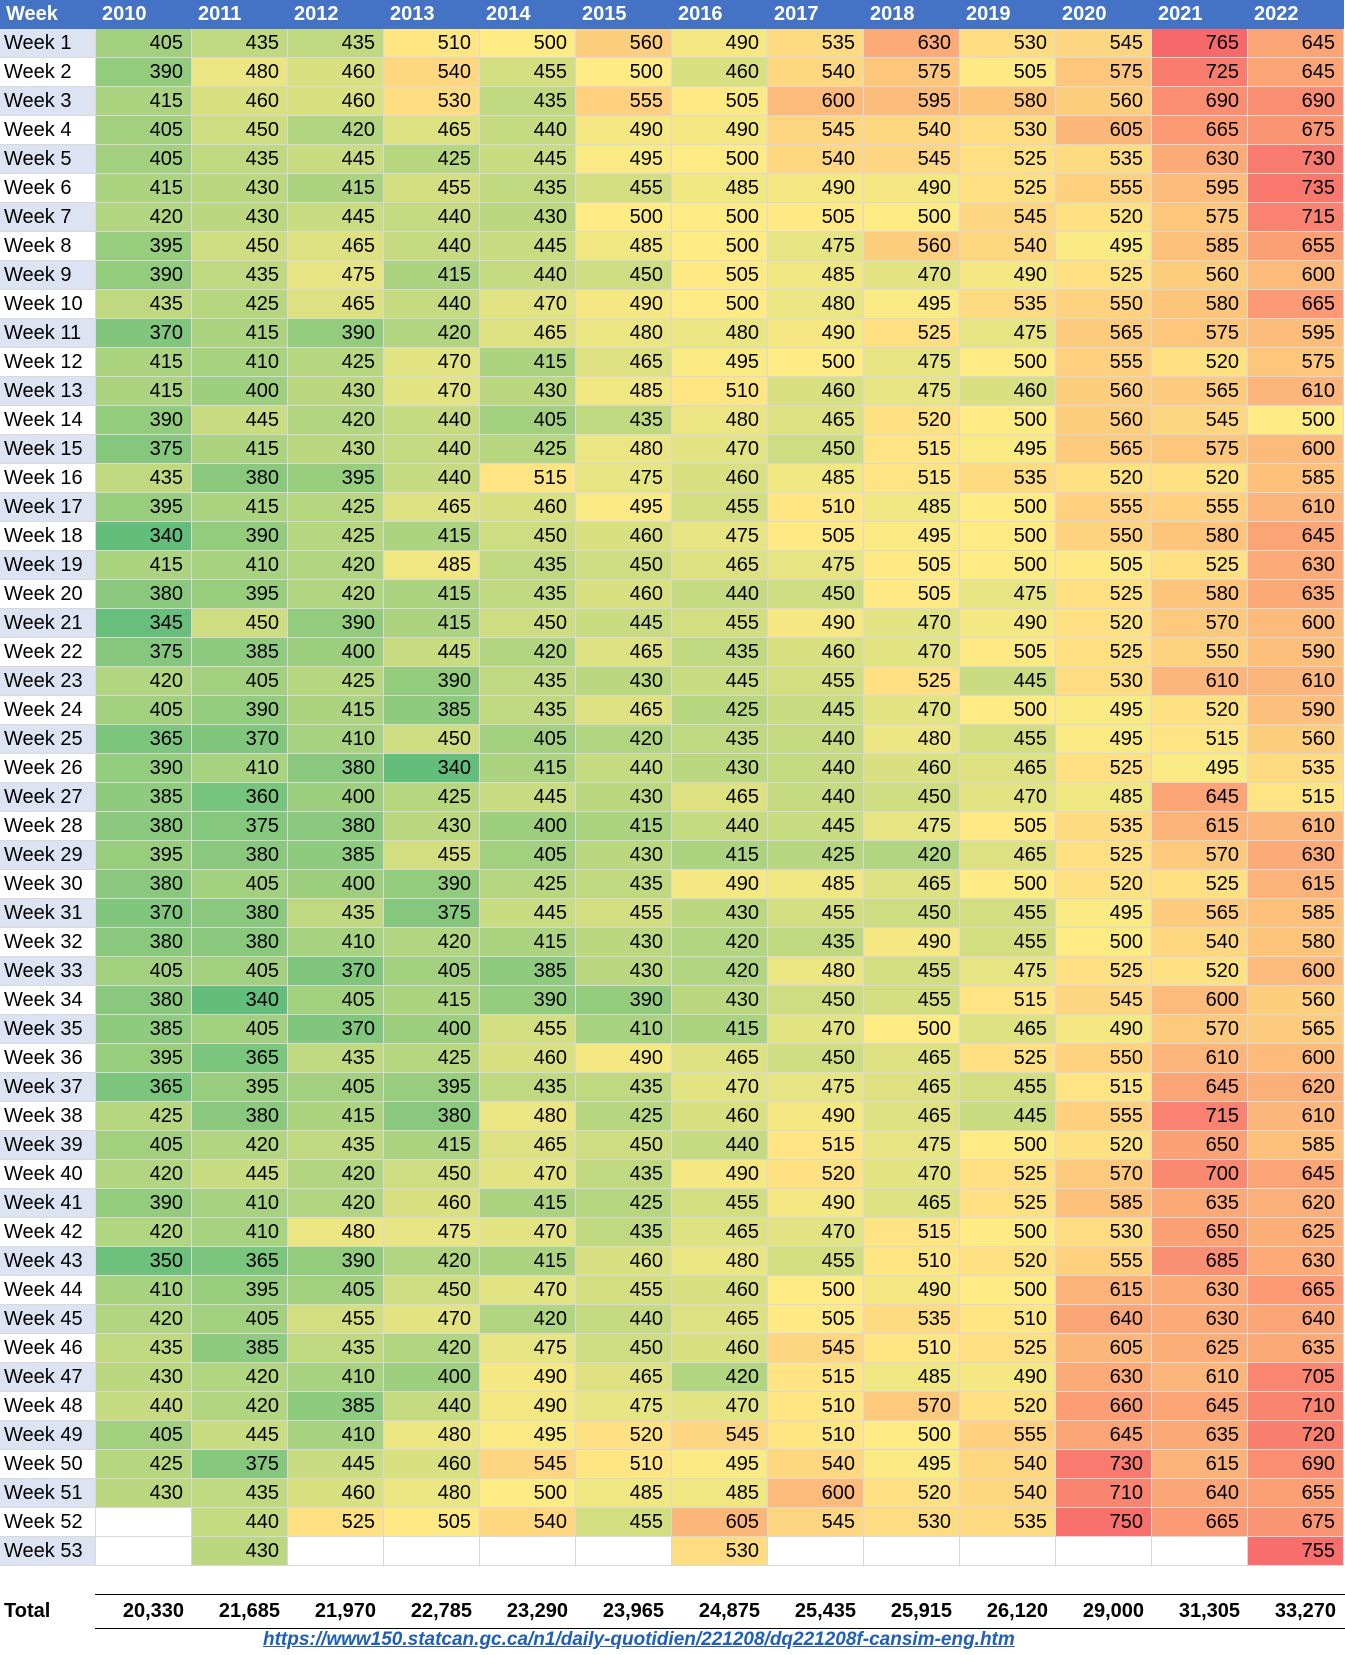 The image size is (1345, 1655). What do you see at coordinates (816, 101) in the screenshot?
I see `data-cell: 600` at bounding box center [816, 101].